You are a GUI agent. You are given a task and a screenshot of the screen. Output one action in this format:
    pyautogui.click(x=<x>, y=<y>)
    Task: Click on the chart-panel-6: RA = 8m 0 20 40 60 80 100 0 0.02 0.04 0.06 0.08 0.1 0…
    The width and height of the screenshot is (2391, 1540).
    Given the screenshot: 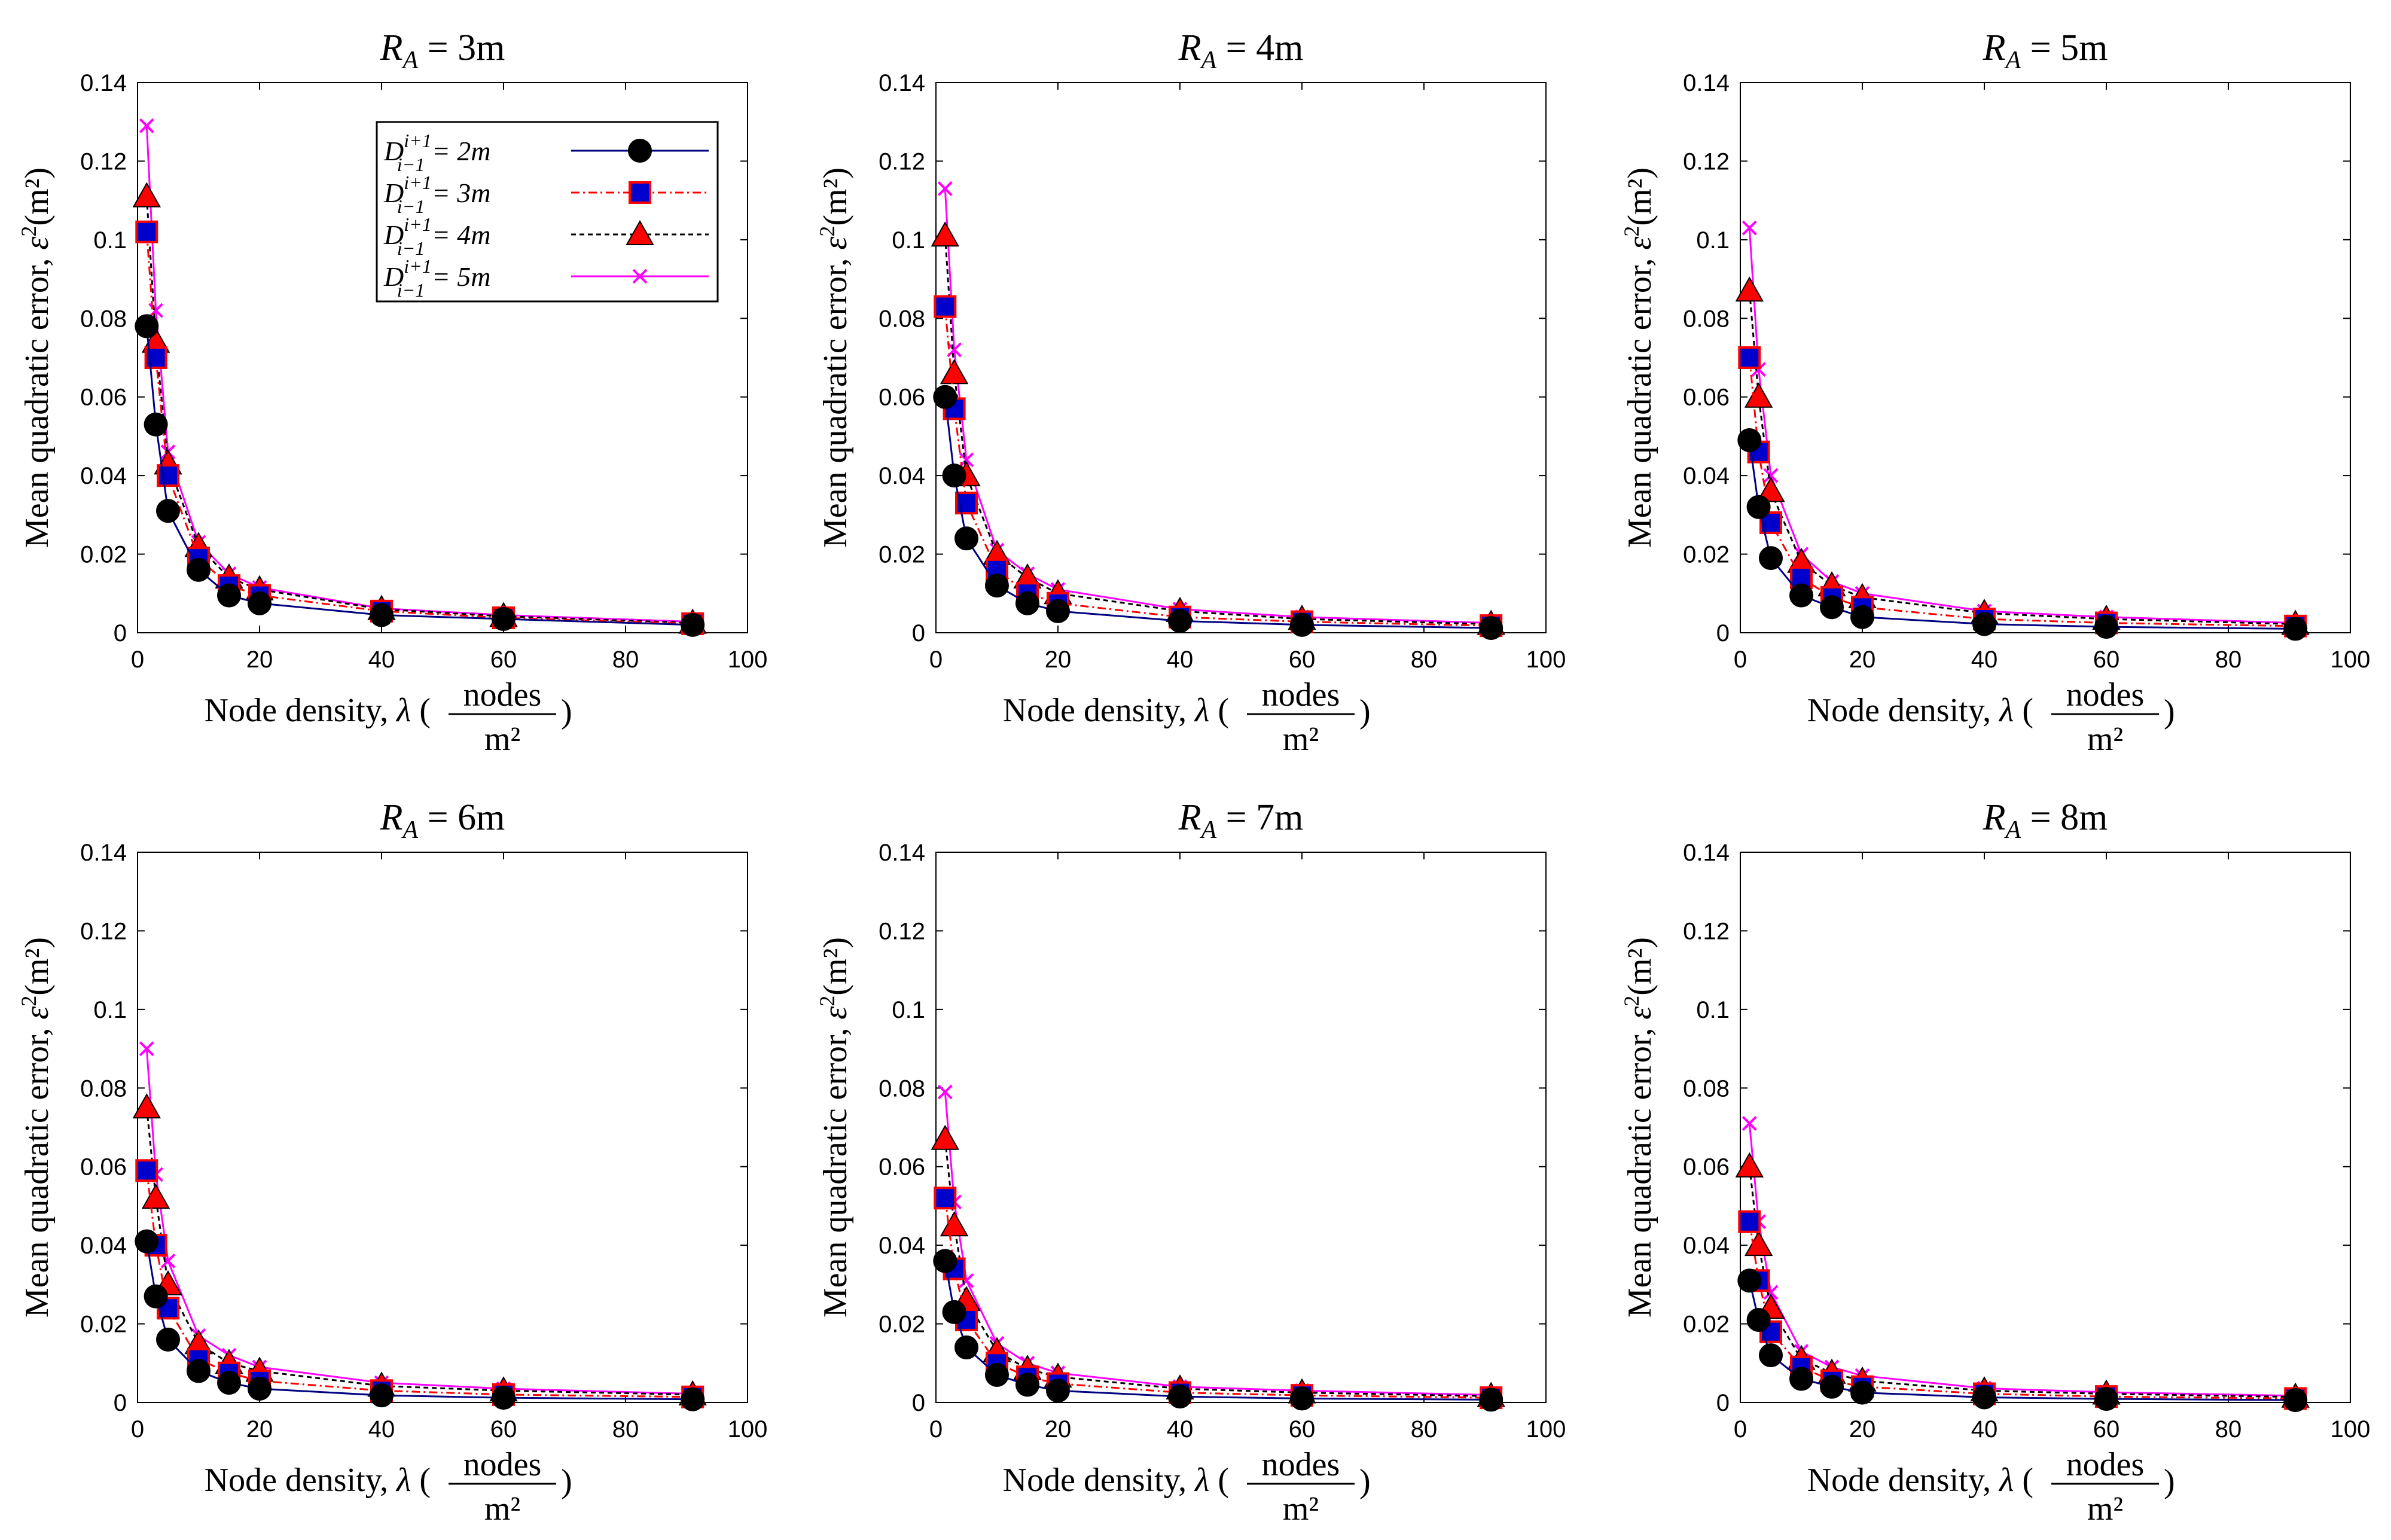 What is the action you would take?
    pyautogui.click(x=1995, y=1162)
    